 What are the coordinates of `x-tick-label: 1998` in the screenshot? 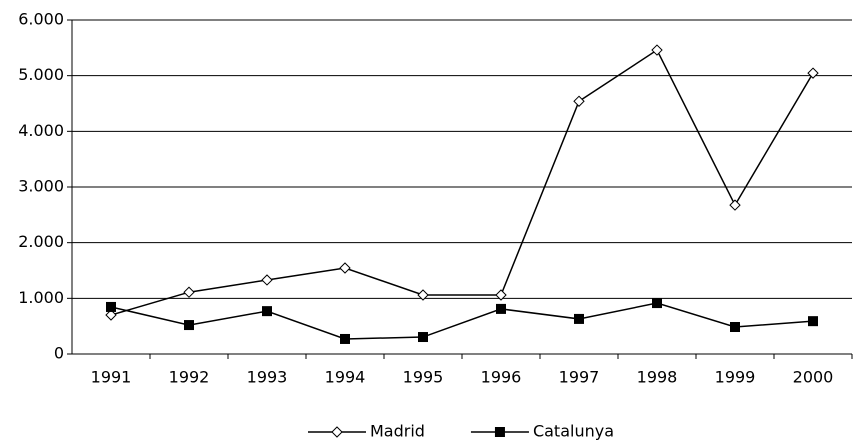 It's located at (657, 377).